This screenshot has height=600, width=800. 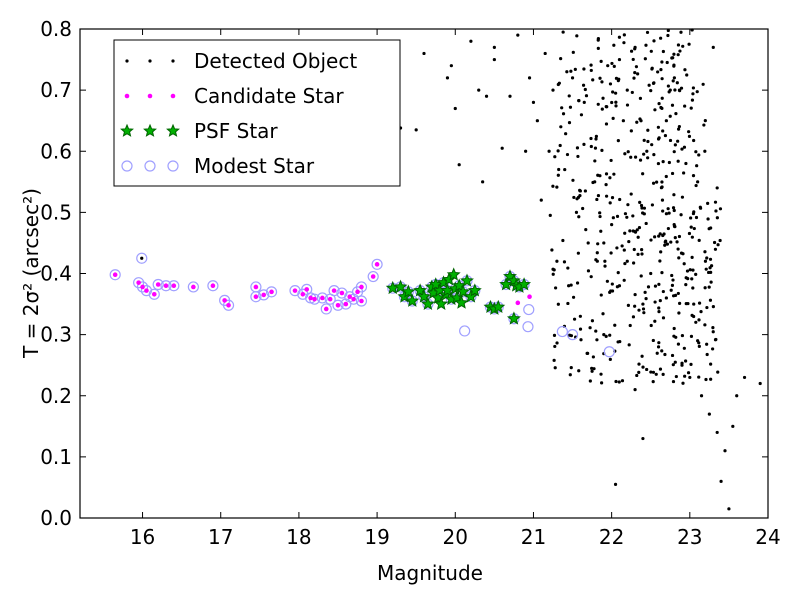 What do you see at coordinates (56, 29) in the screenshot?
I see `y-tick-label: 0.8` at bounding box center [56, 29].